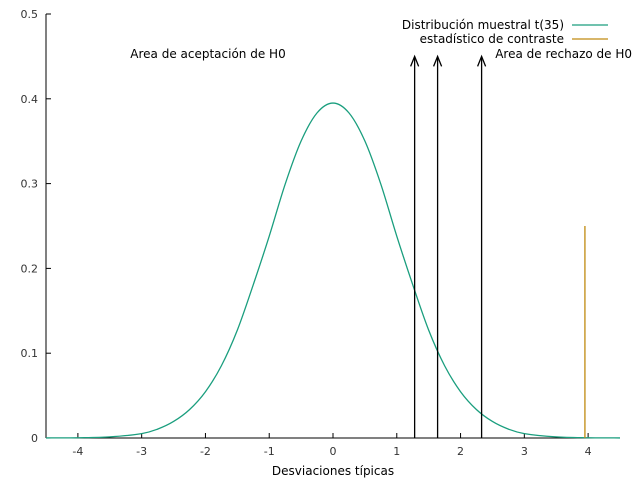 This screenshot has height=480, width=640. Describe the element at coordinates (34, 438) in the screenshot. I see `y-tick-label: 0` at that location.